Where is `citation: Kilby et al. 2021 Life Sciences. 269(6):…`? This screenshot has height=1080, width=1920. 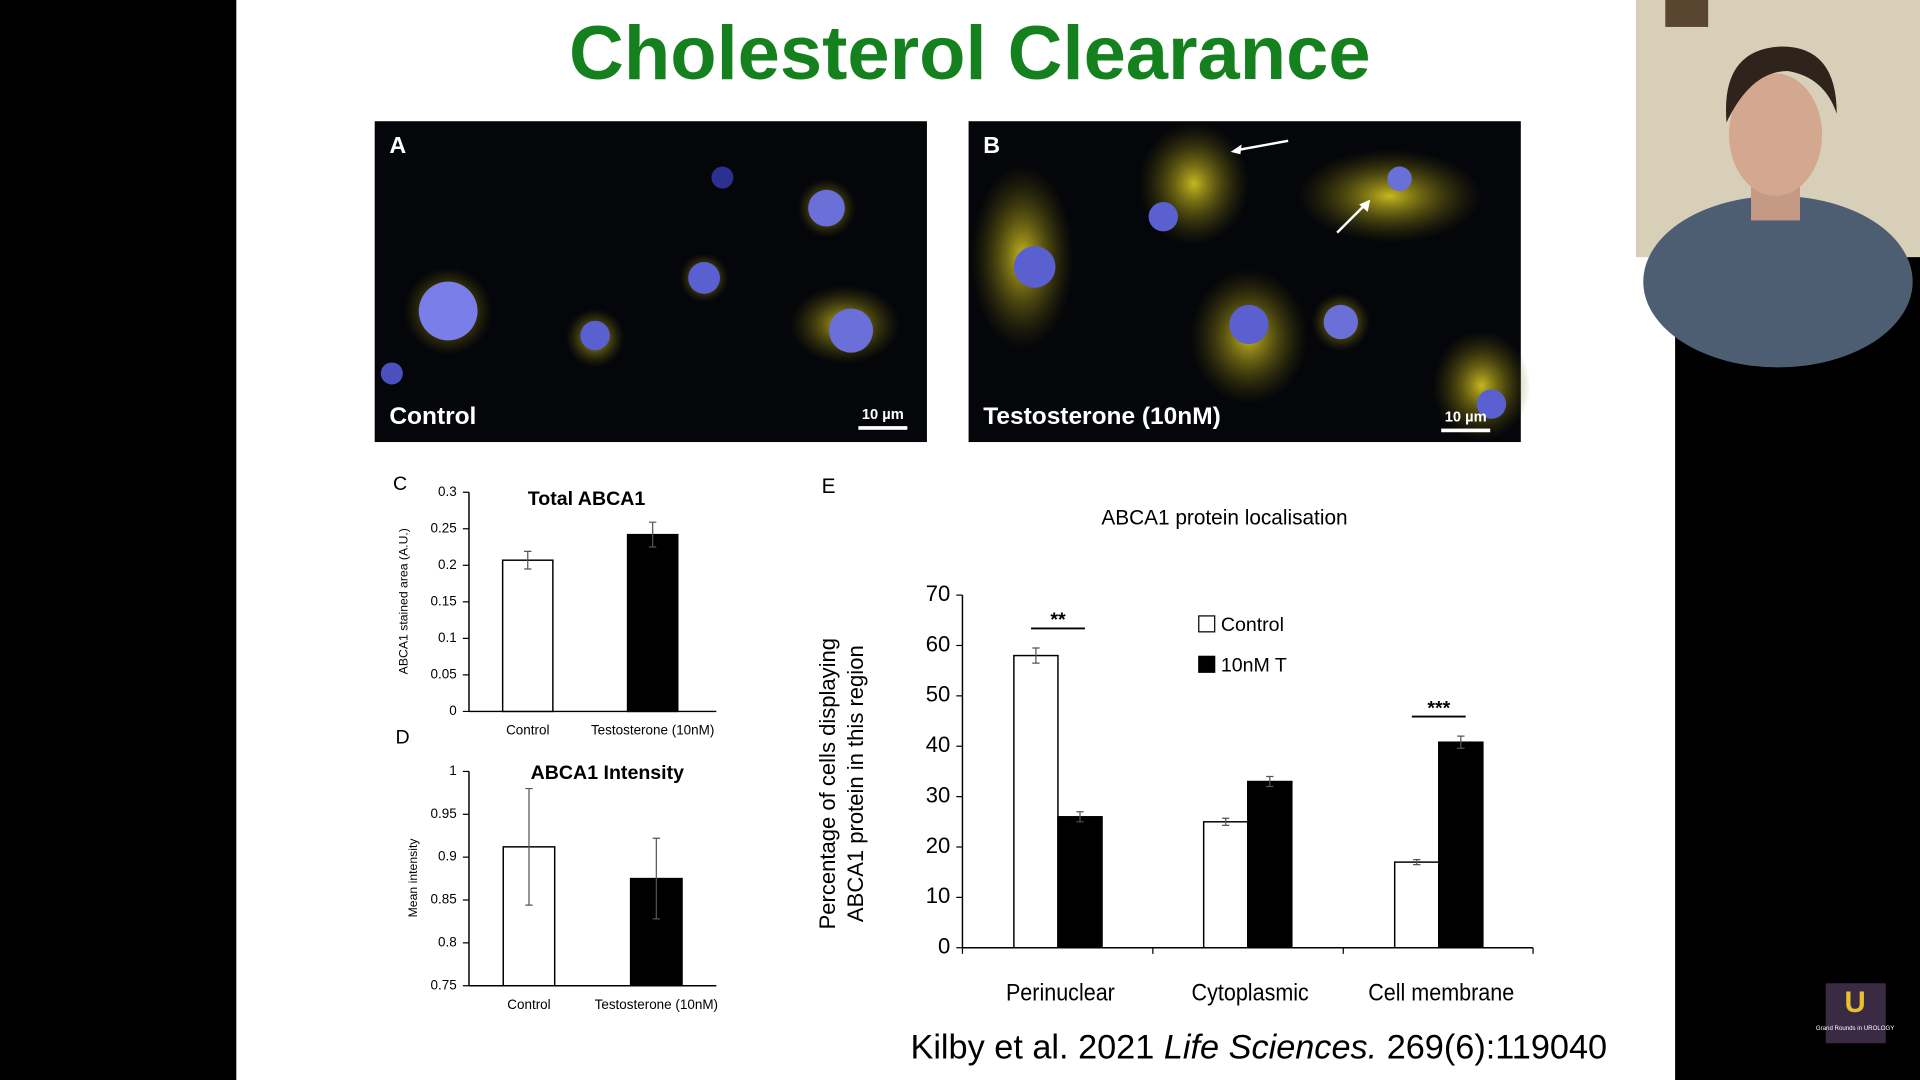
citation: Kilby et al. 2021 Life Sciences. 269(6):… is located at coordinates (1258, 1047).